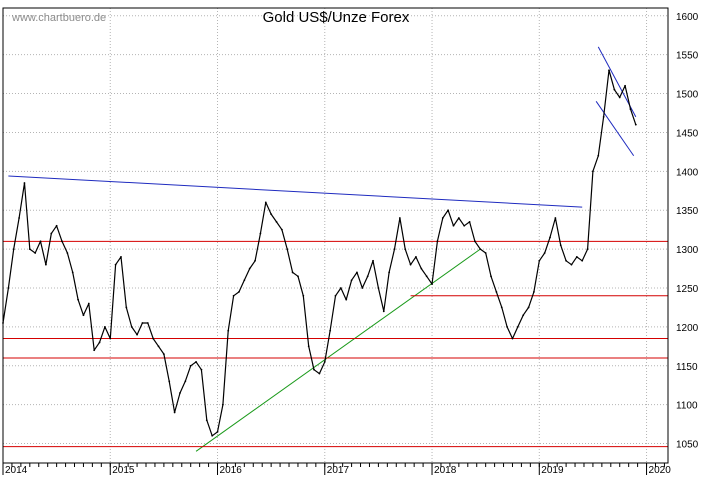  Describe the element at coordinates (687, 133) in the screenshot. I see `y-tick-label: 1450` at that location.